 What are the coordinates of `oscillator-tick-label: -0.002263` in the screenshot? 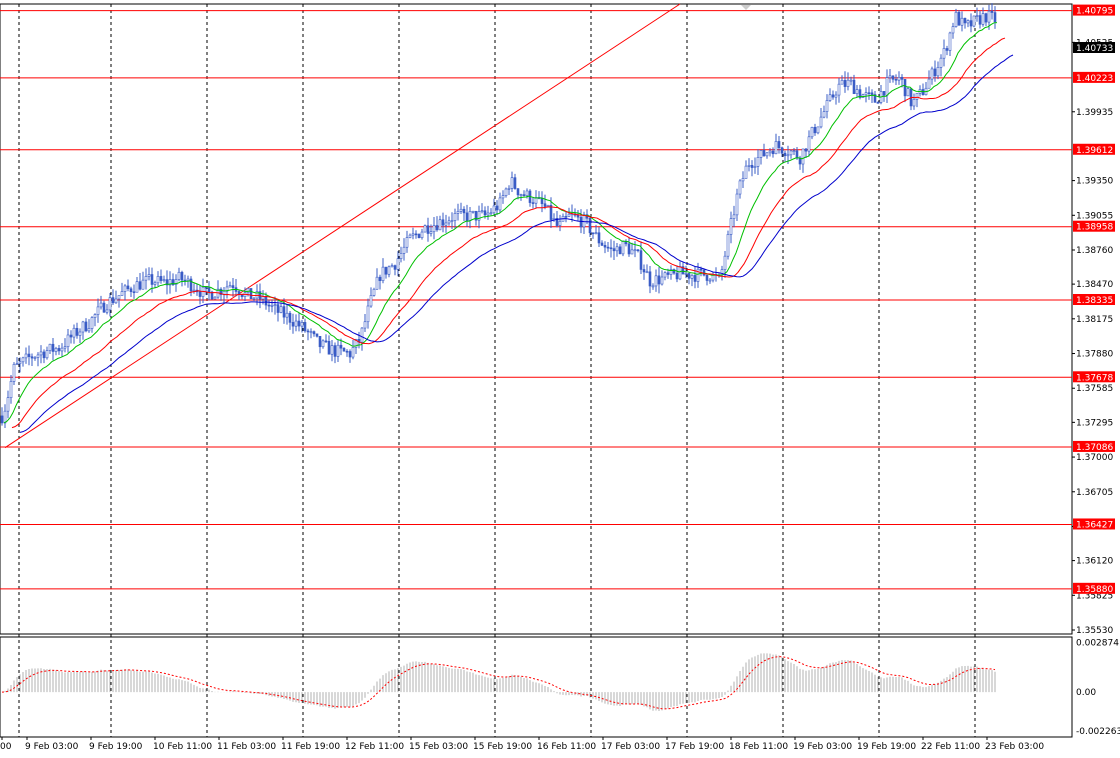 It's located at (1098, 732).